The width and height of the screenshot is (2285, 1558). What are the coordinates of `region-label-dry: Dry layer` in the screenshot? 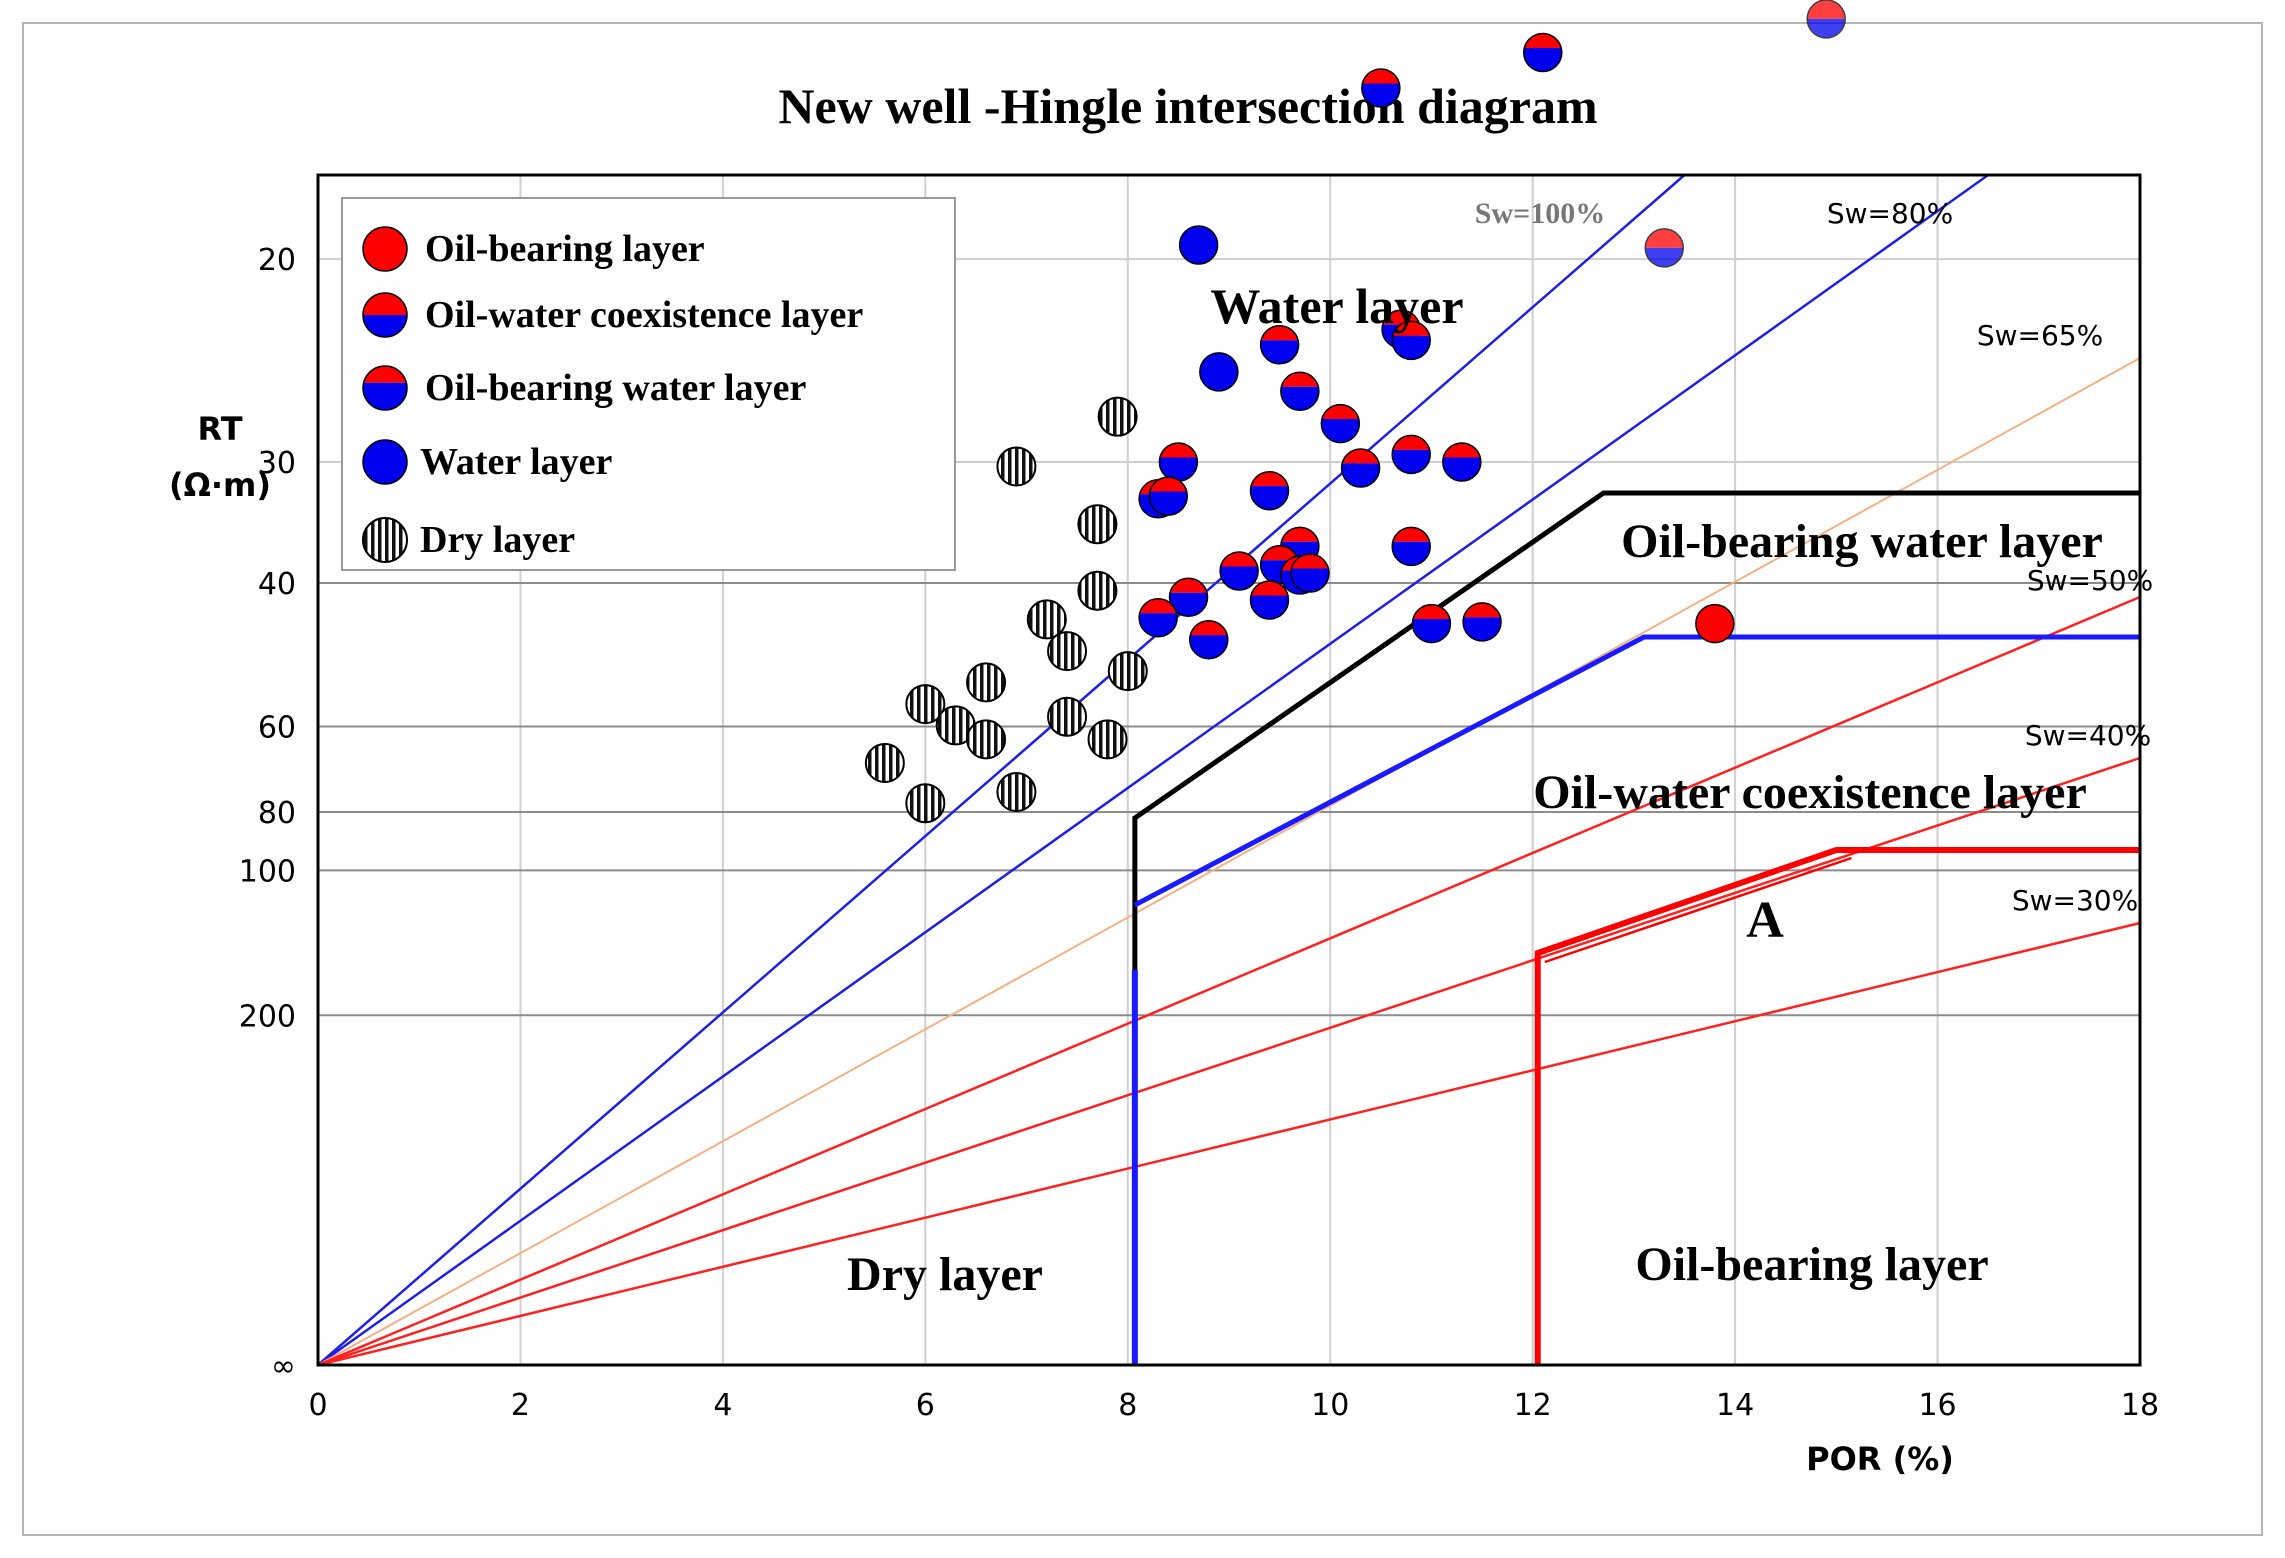 It's located at (945, 1274).